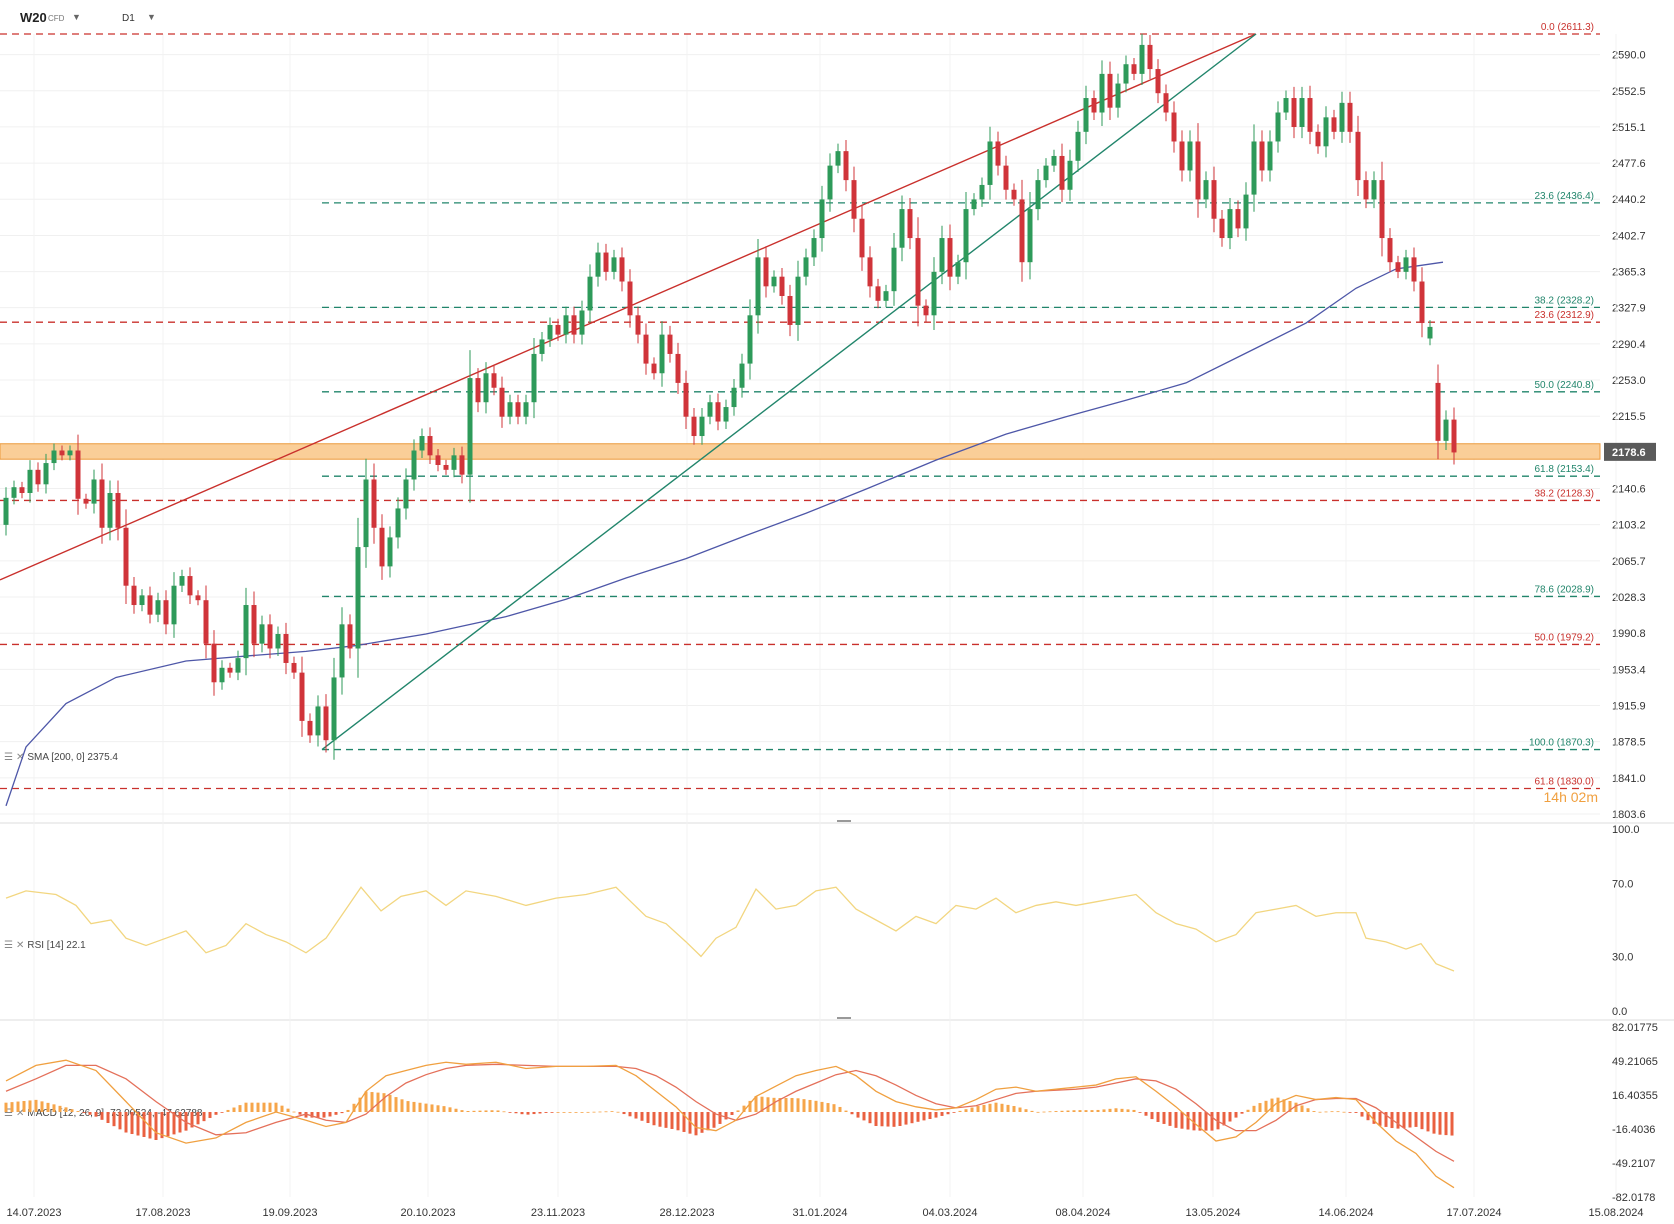  Describe the element at coordinates (949, 1213) in the screenshot. I see `x-tick-label: 04.03.2024` at that location.